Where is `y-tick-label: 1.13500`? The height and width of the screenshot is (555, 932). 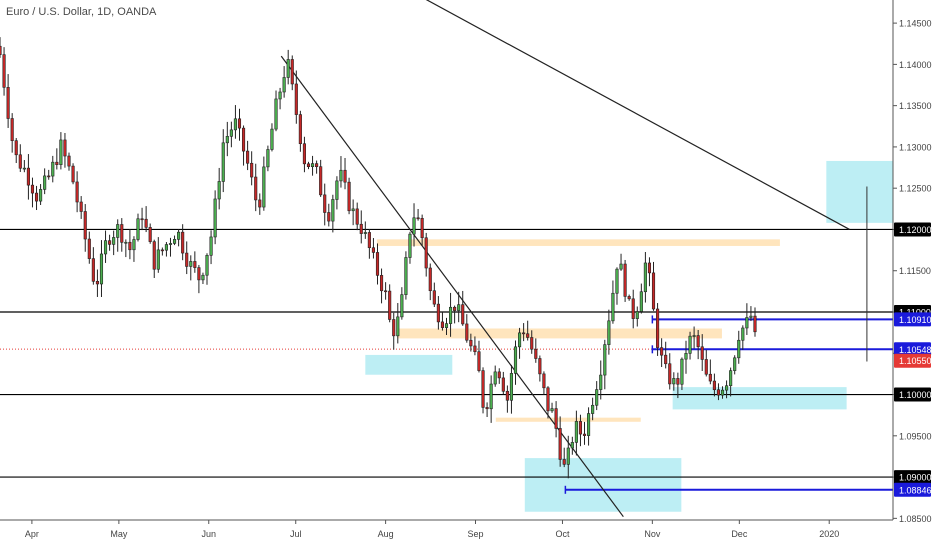
y-tick-label: 1.13500 is located at coordinates (915, 106).